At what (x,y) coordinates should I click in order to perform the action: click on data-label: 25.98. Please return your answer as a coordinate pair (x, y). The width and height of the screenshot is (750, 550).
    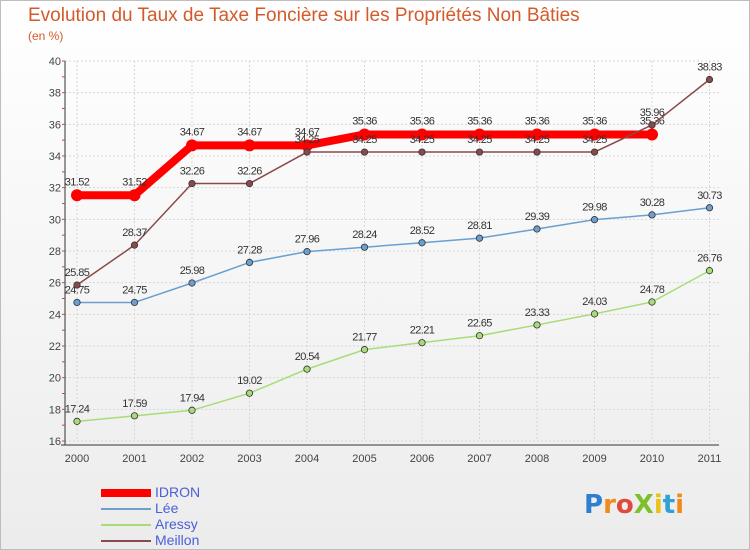
    Looking at the image, I should click on (192, 271).